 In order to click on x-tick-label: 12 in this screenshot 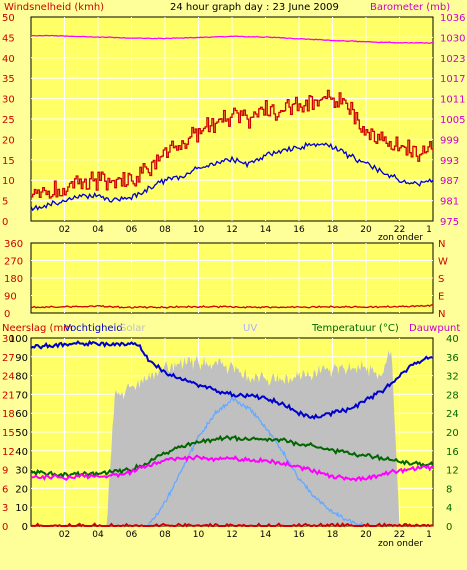, I will do `click(231, 230)`.